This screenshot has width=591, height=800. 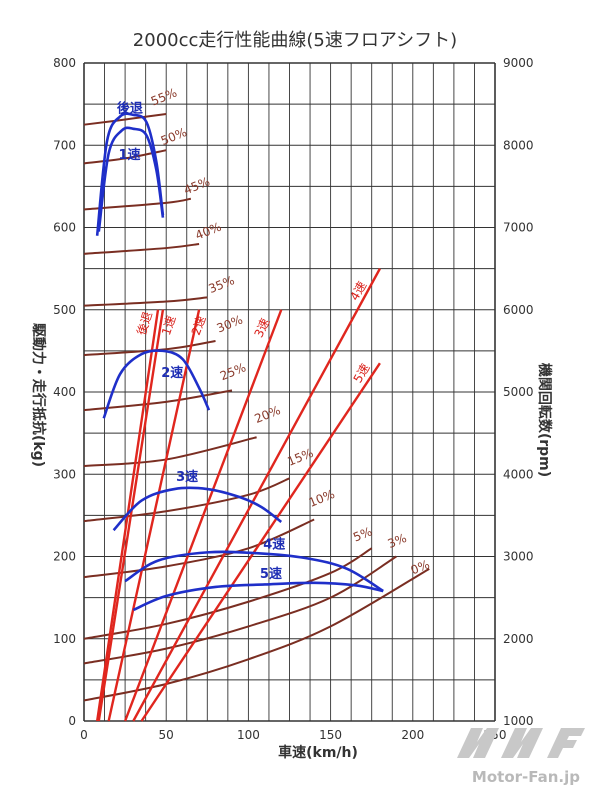 I want to click on resistance-label: 35%, so click(x=221, y=284).